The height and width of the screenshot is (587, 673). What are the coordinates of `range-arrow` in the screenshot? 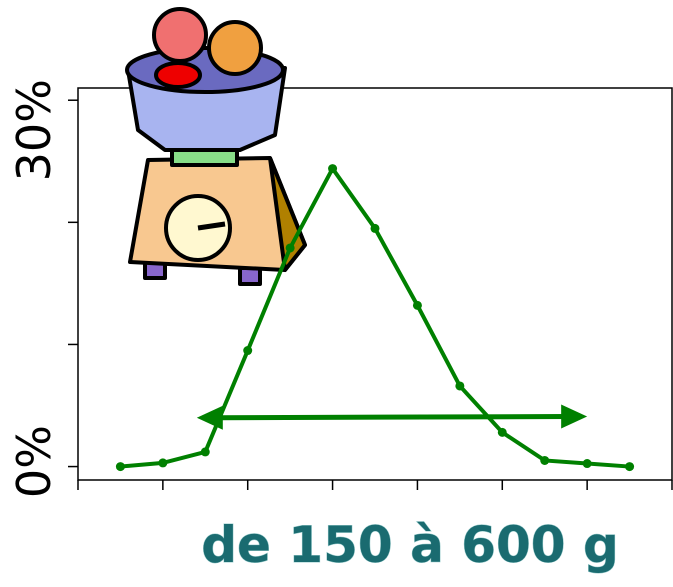 It's located at (392, 417).